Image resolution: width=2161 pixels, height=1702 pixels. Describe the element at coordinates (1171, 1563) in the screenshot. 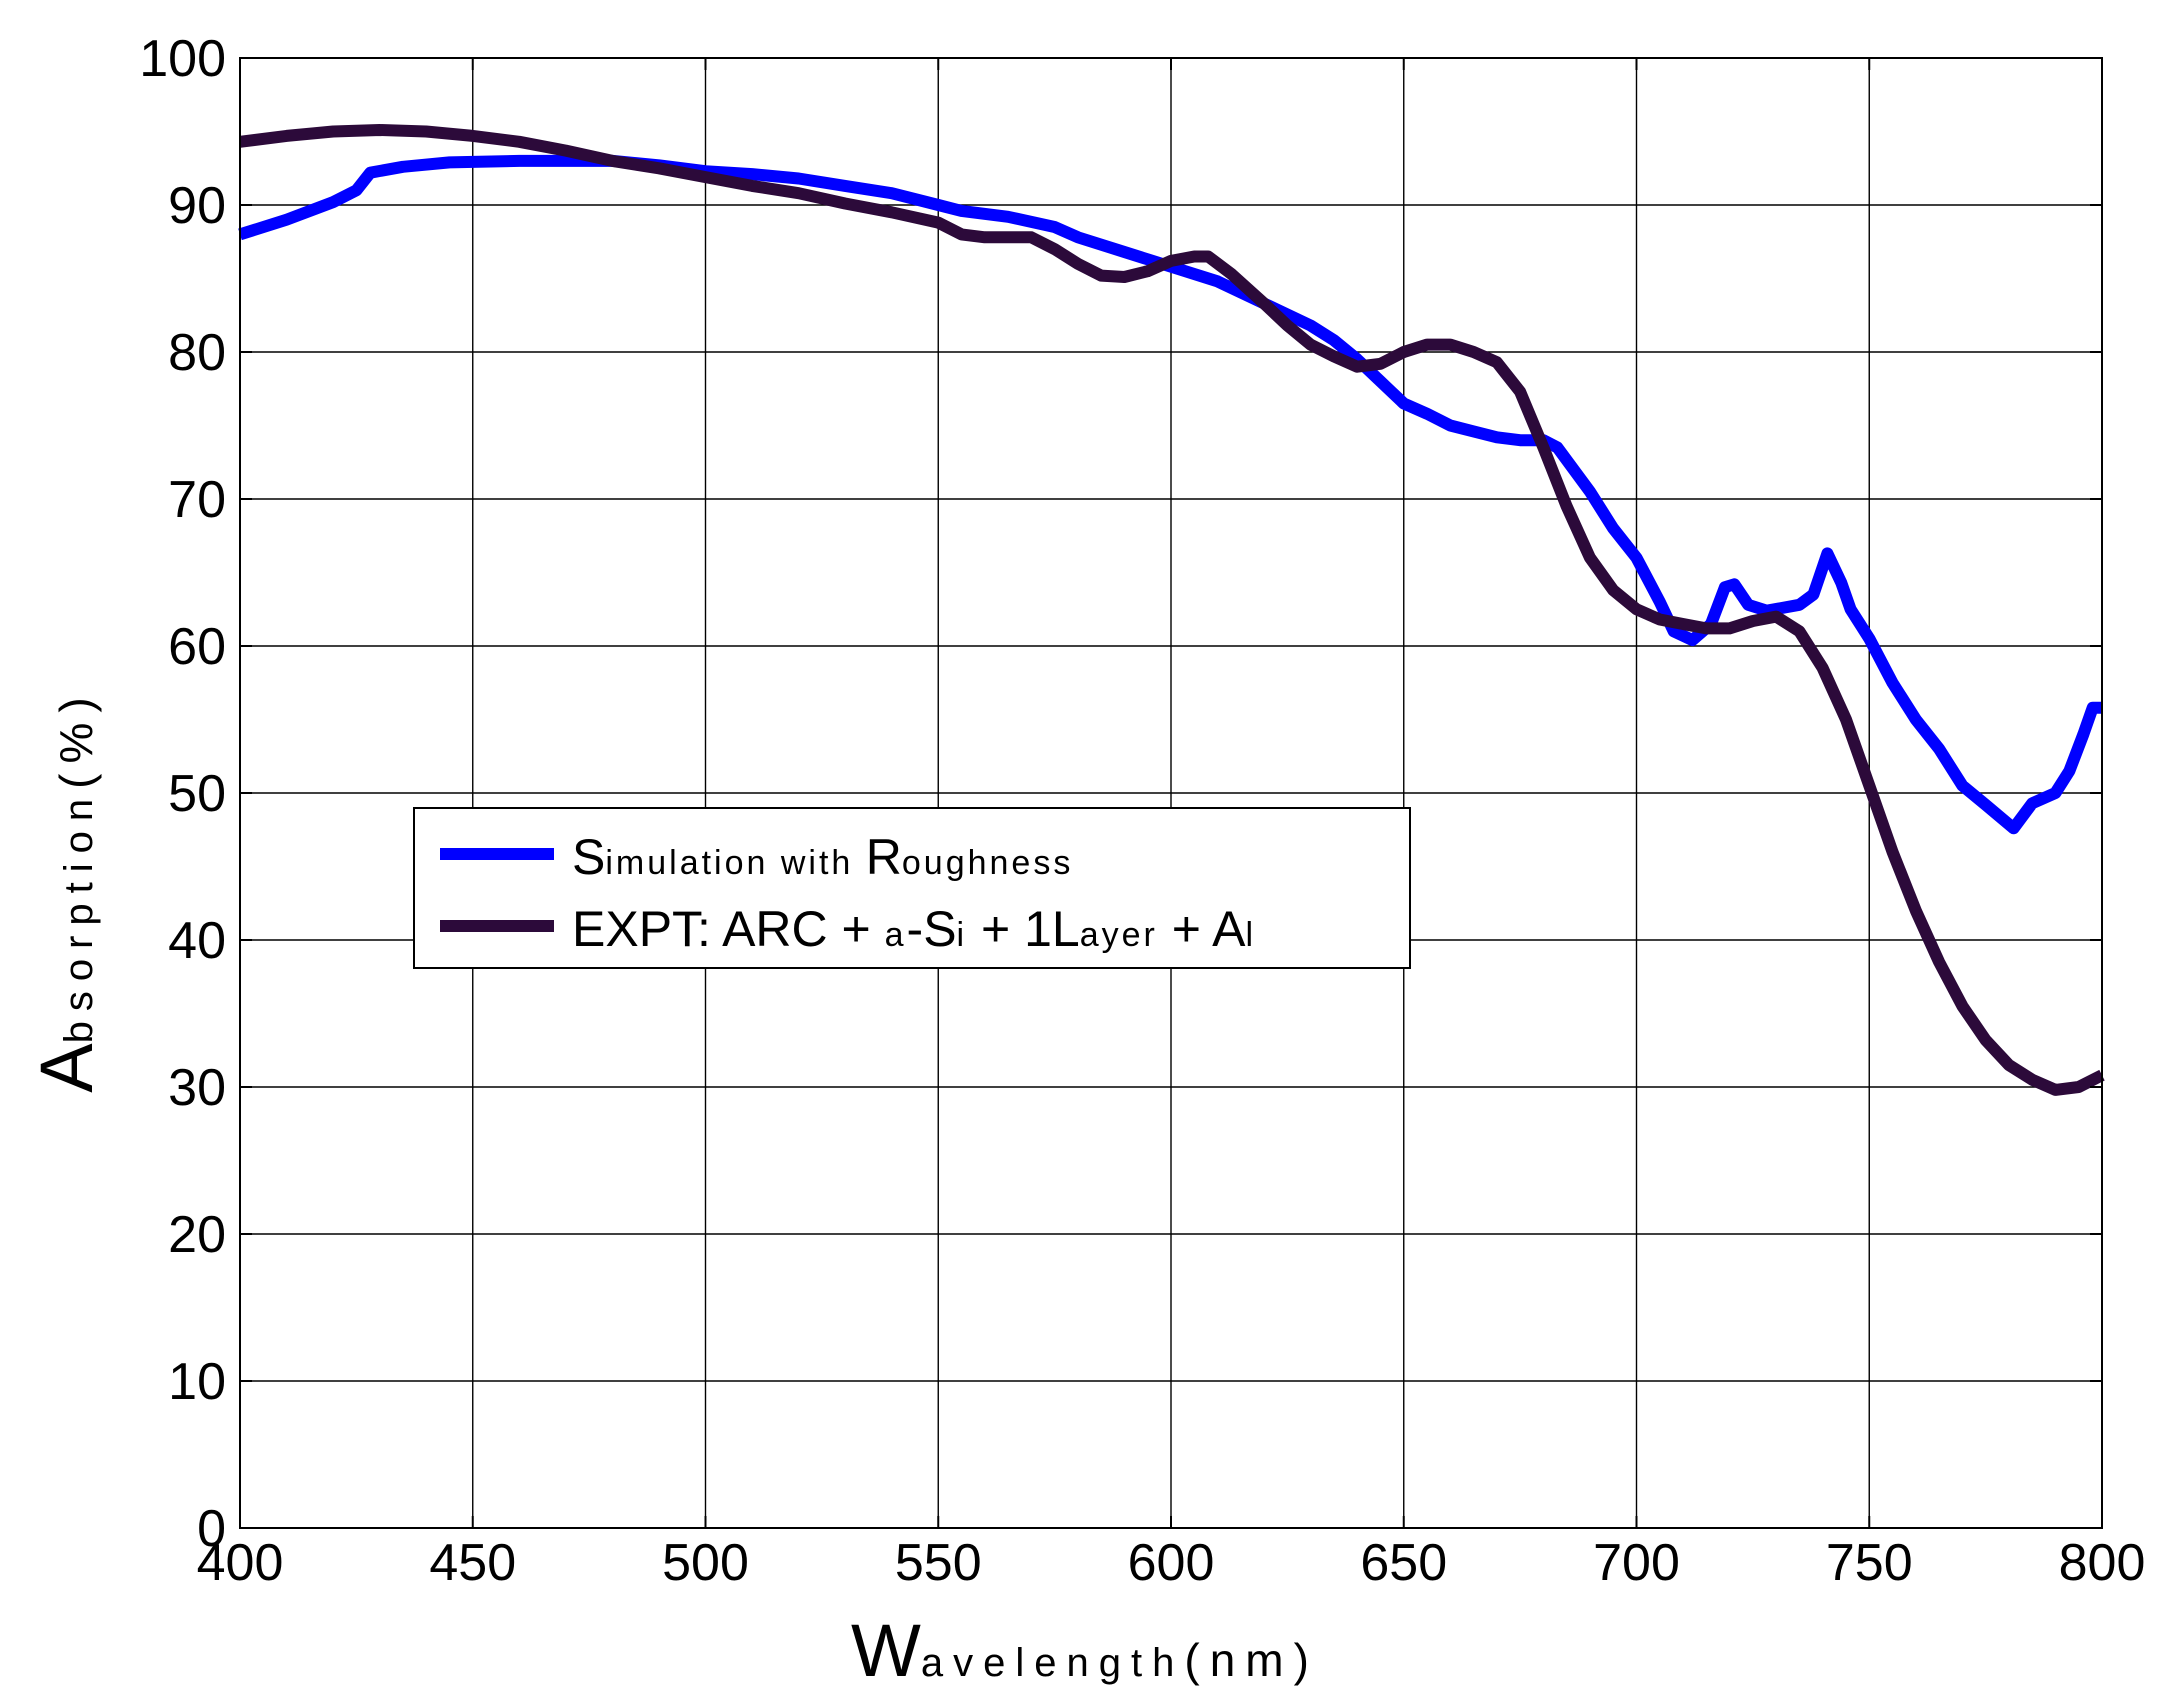

I see `x-tick-label: 600` at that location.